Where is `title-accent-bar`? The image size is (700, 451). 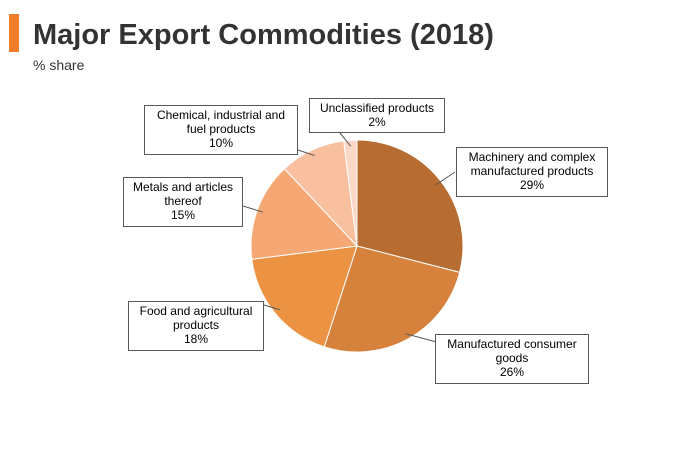 title-accent-bar is located at coordinates (14, 33).